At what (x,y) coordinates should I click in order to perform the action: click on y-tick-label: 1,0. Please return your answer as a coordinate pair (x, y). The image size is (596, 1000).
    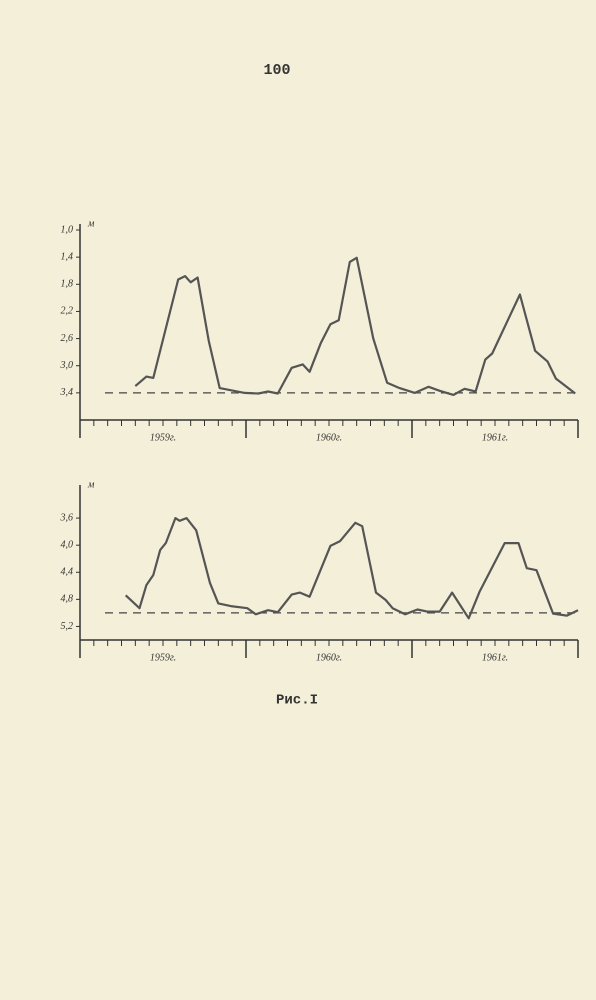
    Looking at the image, I should click on (67, 229).